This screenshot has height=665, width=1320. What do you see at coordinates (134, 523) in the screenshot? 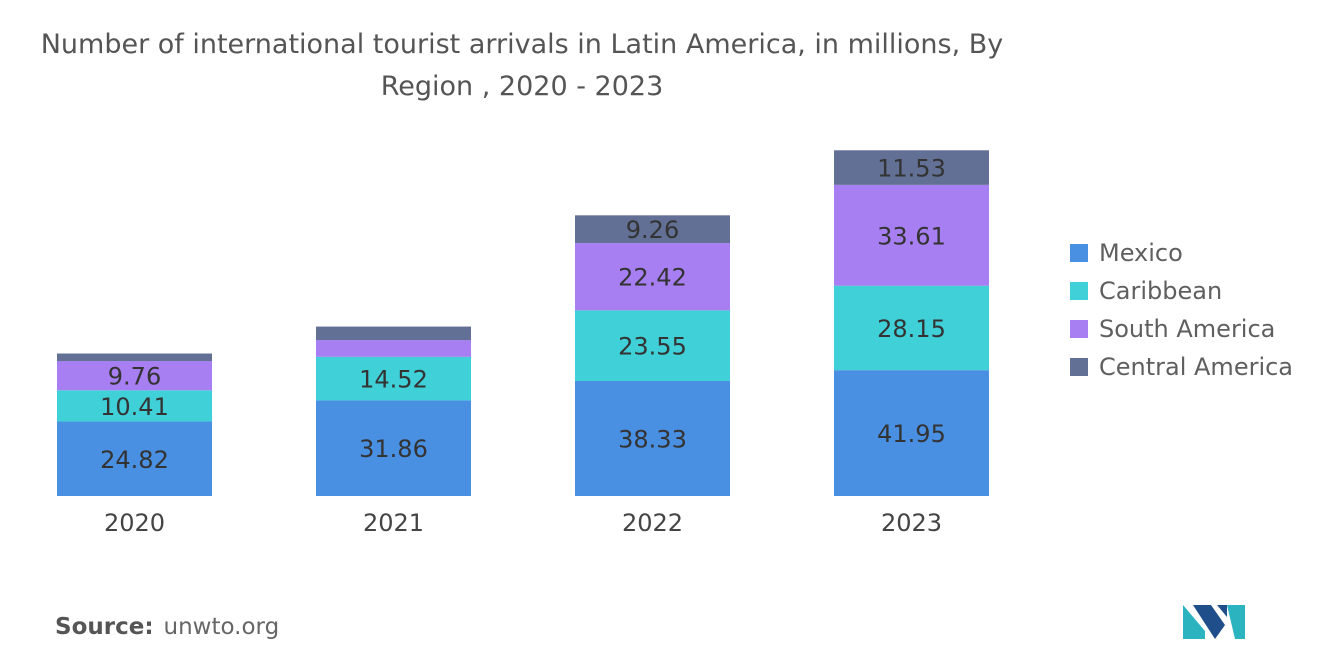
I see `x-tick-label-2020: 2020` at bounding box center [134, 523].